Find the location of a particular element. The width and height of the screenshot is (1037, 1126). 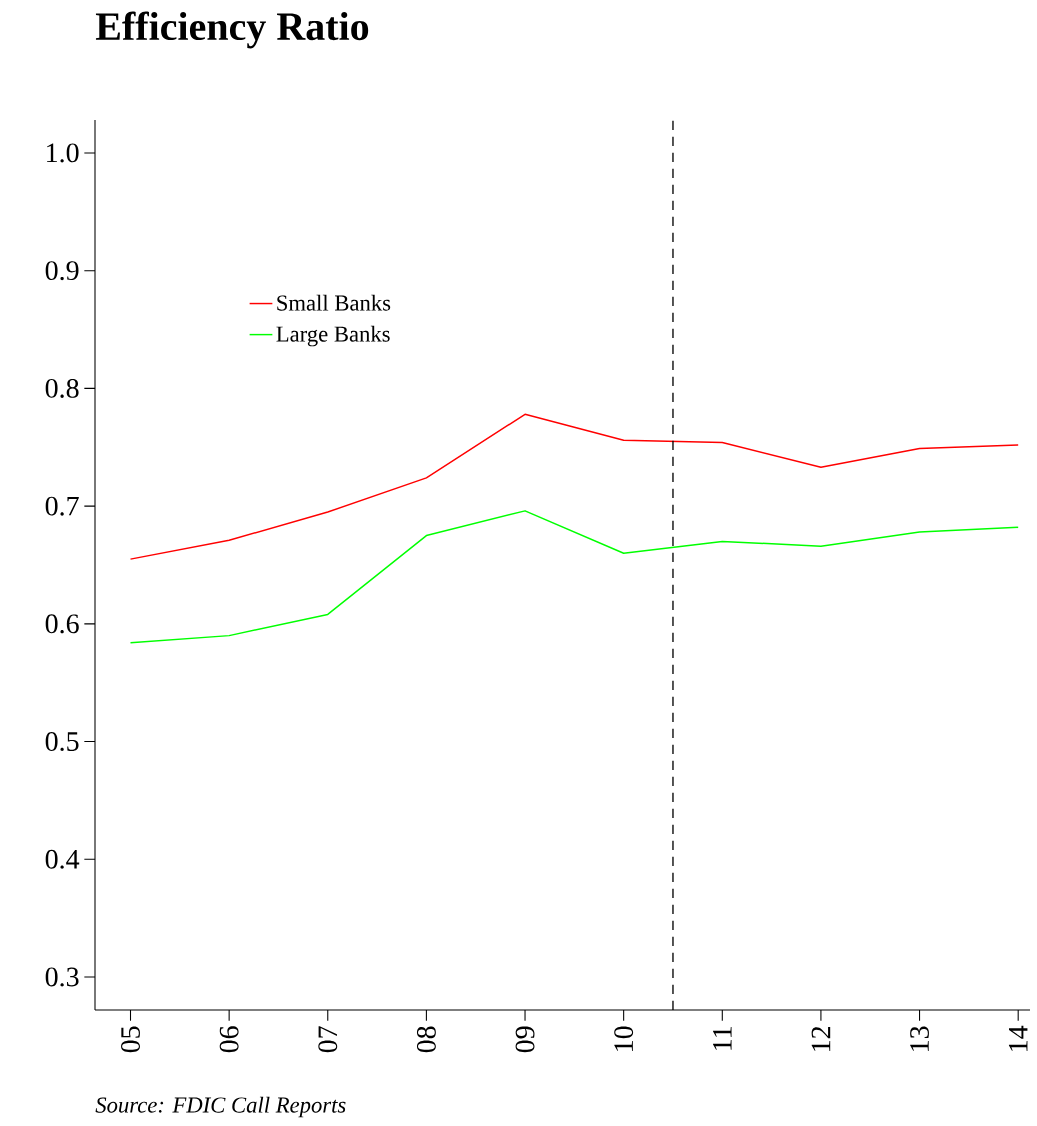

chart-title: Efficiency Ratio is located at coordinates (232, 30).